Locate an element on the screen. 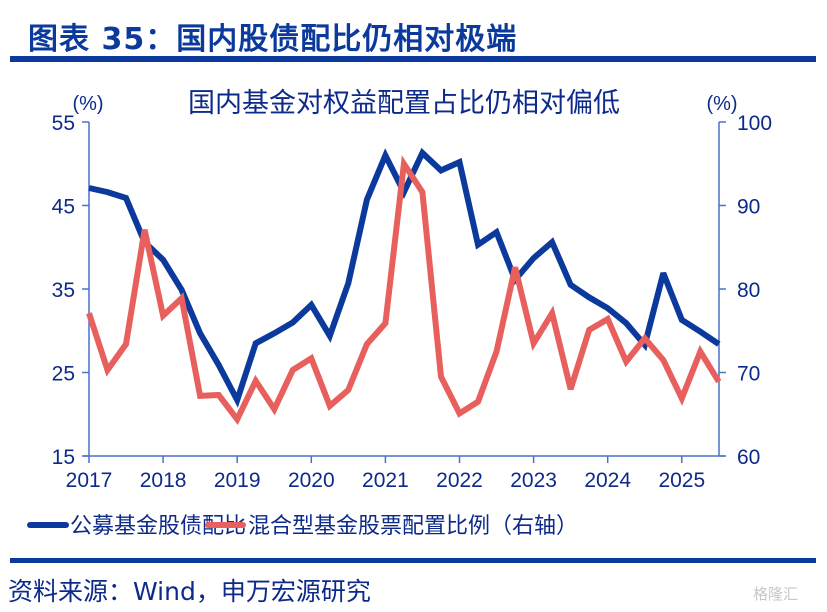 The image size is (827, 612). left-tick-label: 45 is located at coordinates (63, 207).